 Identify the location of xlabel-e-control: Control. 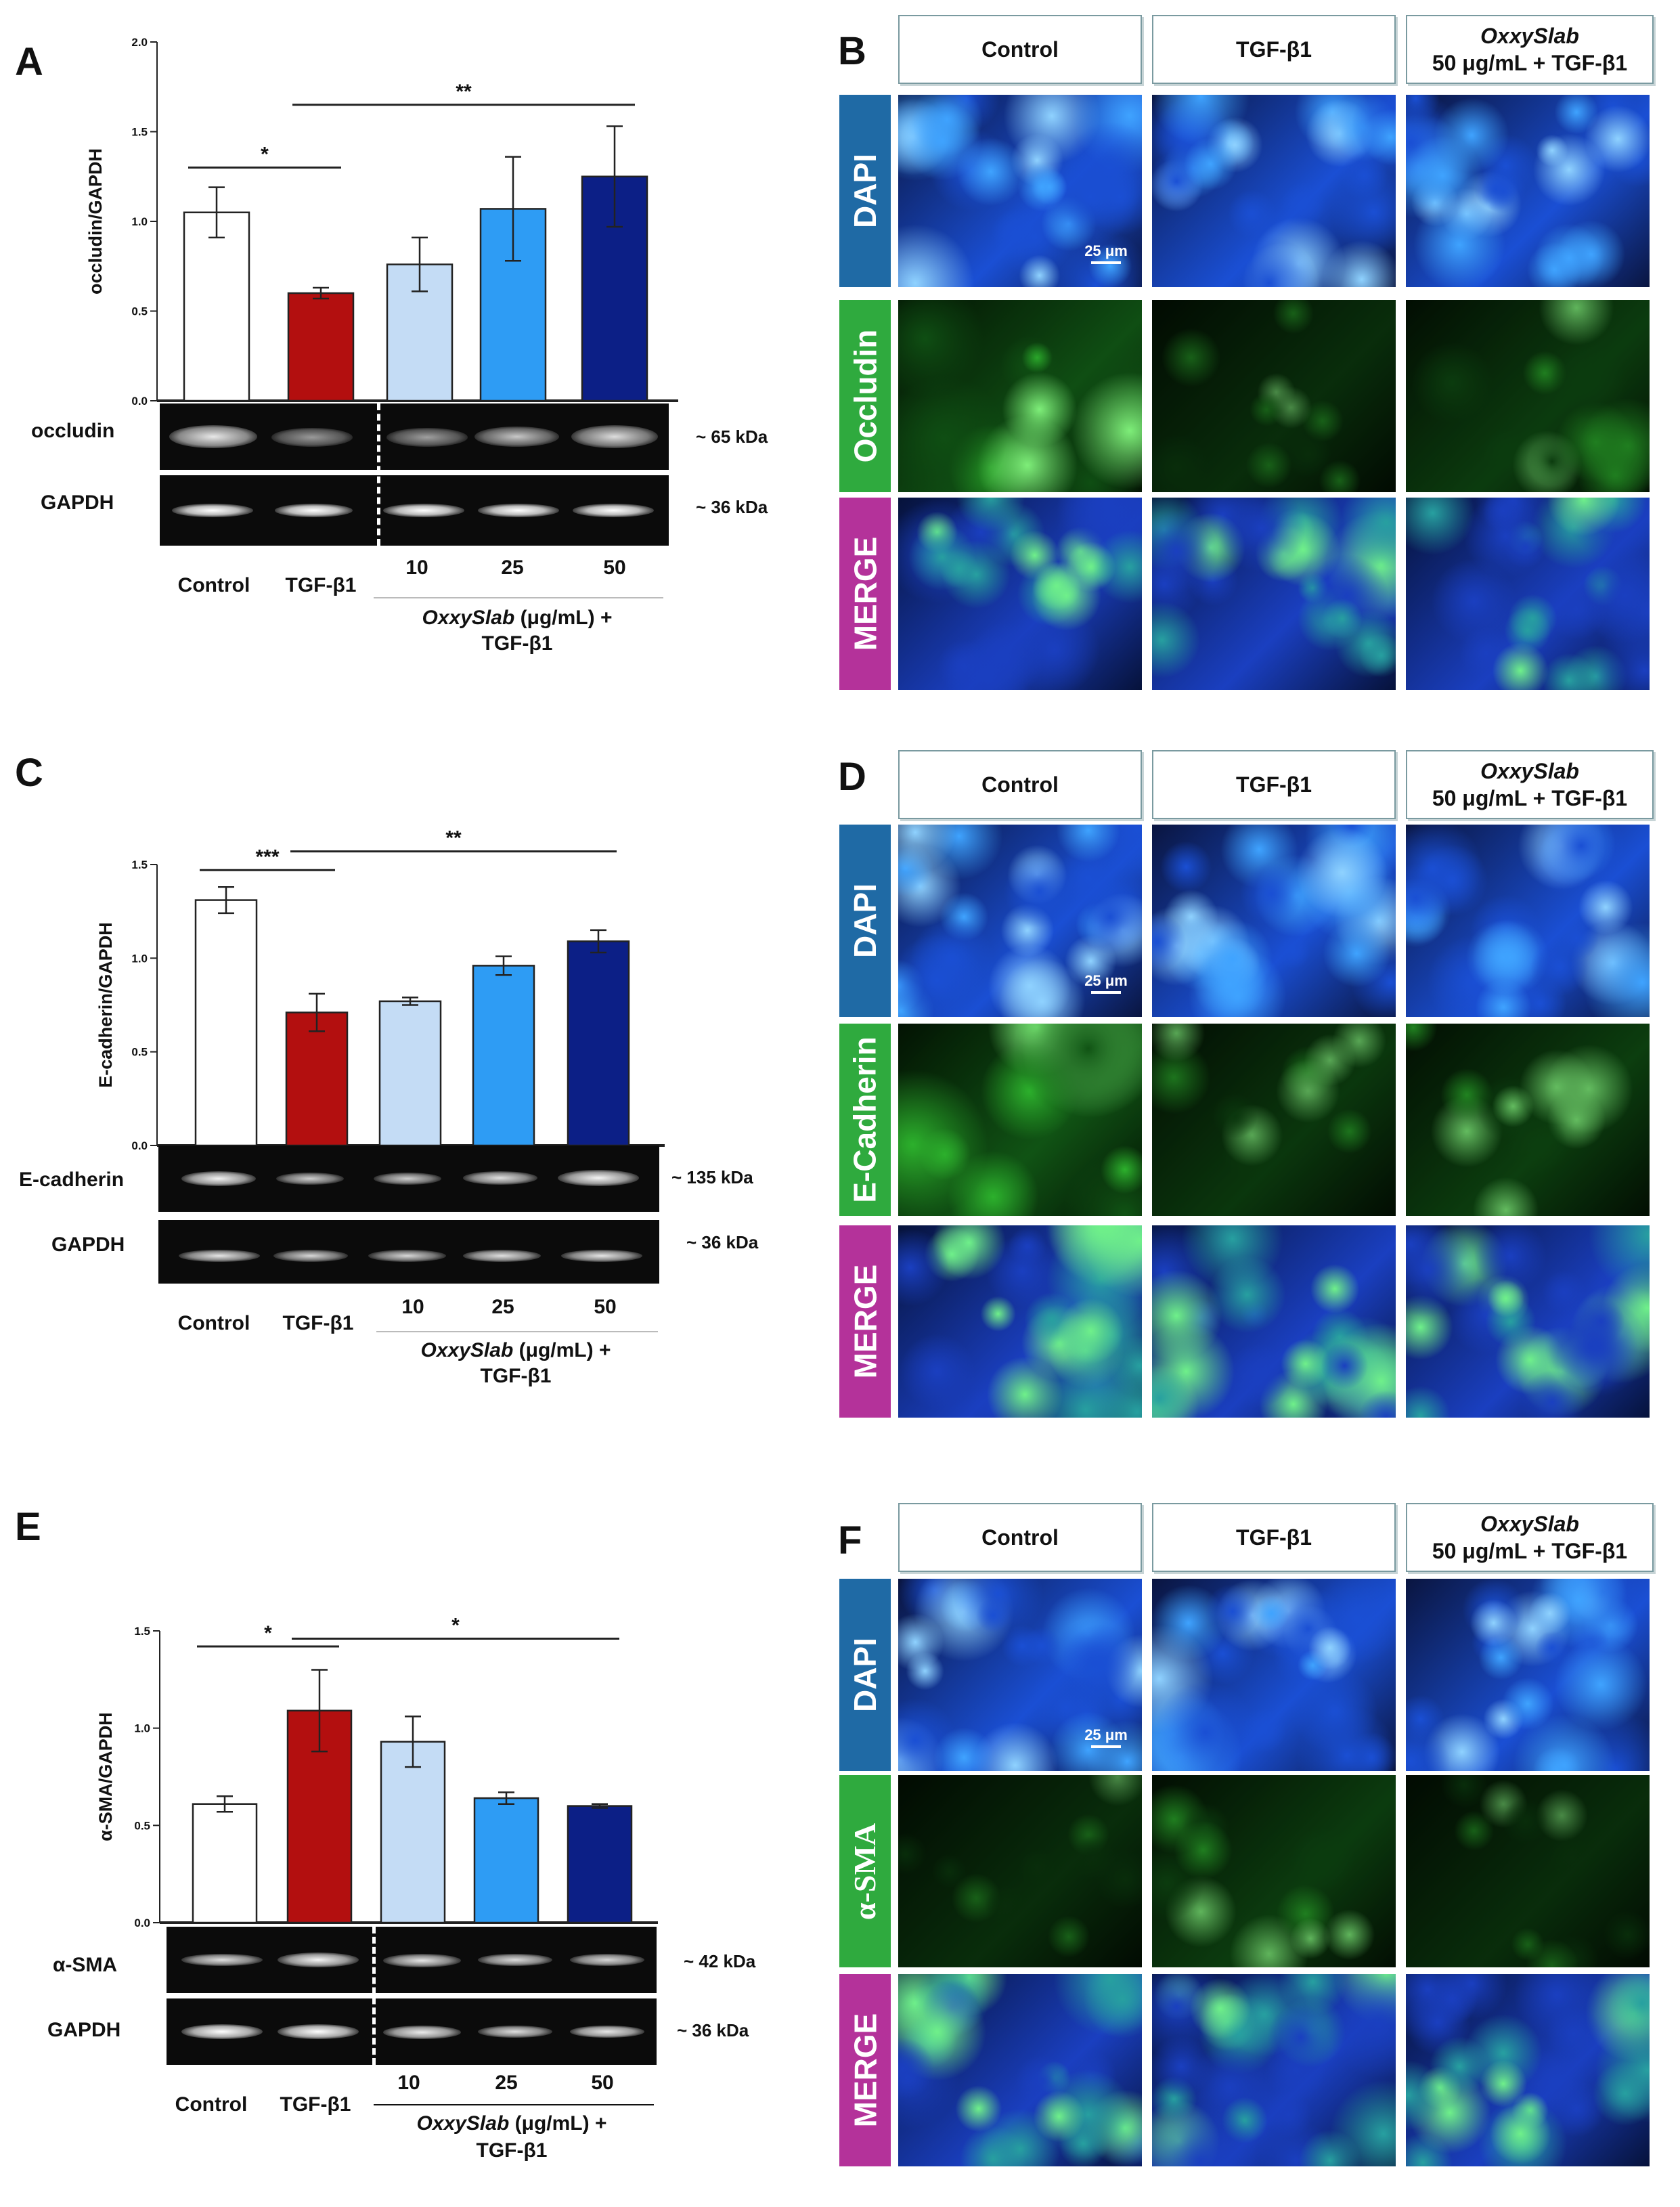
(212, 2104).